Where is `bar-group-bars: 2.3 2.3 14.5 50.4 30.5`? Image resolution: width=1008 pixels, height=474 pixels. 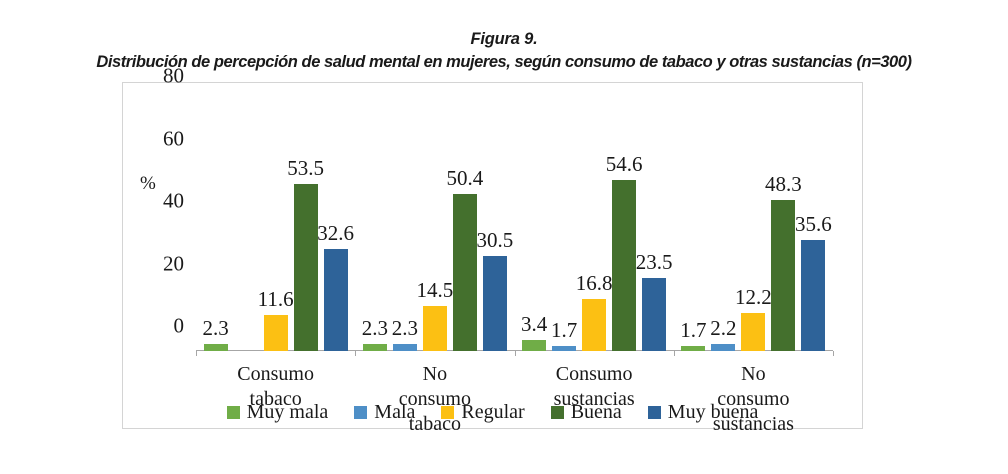 bar-group-bars: 2.3 2.3 14.5 50.4 30.5 is located at coordinates (434, 226).